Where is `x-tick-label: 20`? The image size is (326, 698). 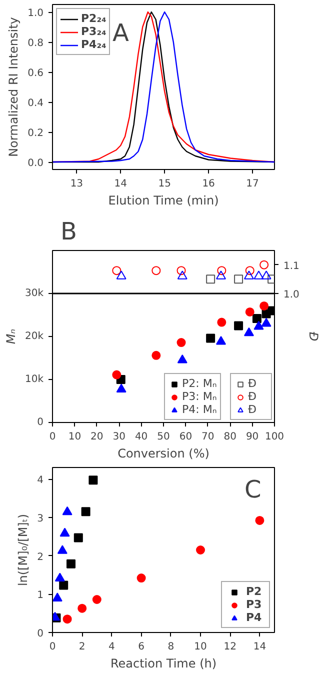 x-tick-label: 20 is located at coordinates (97, 437).